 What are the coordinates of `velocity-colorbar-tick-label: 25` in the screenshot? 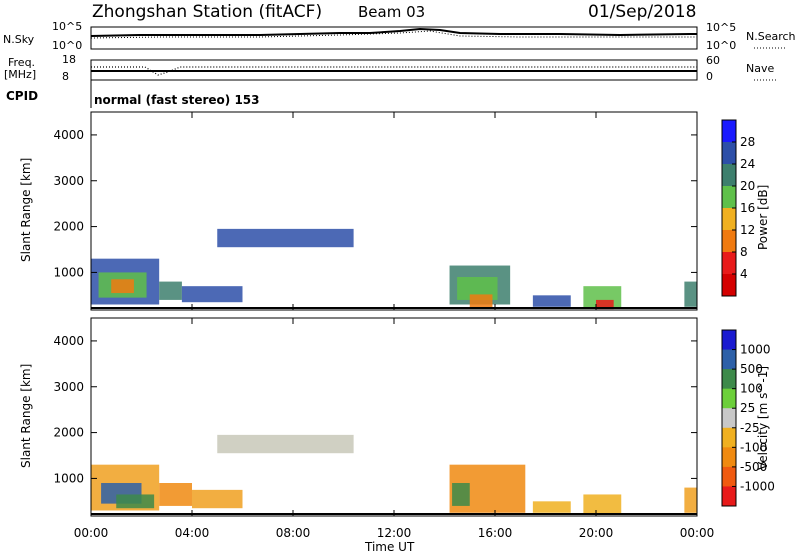 It's located at (747, 408).